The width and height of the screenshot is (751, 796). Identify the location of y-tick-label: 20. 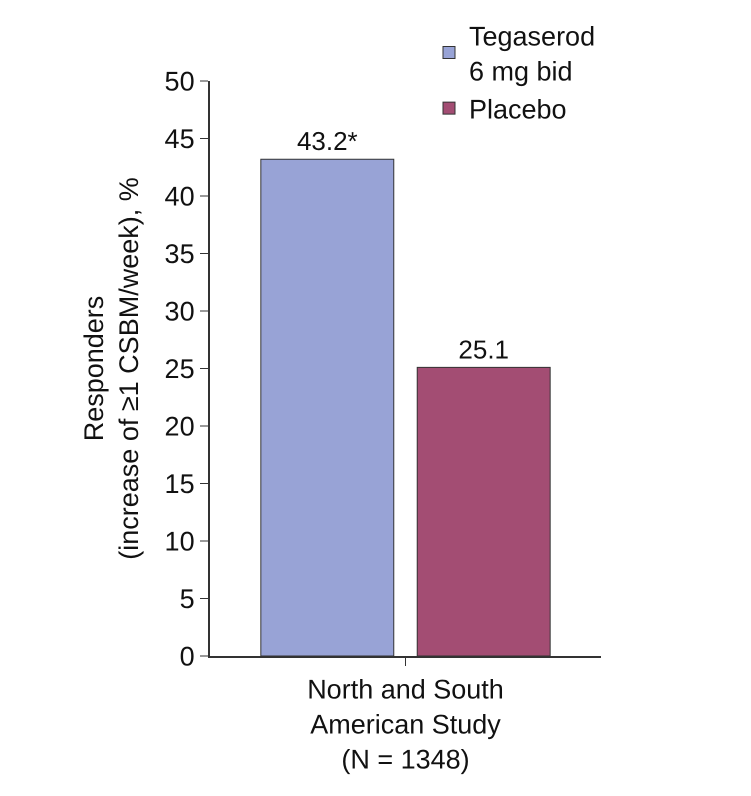
(179, 426).